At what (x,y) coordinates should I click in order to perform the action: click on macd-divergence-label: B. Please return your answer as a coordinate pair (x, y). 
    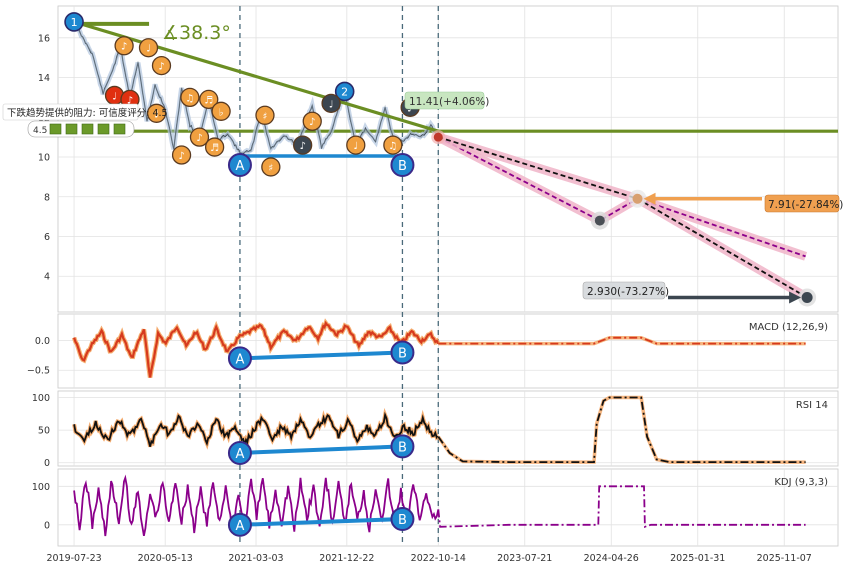
    Looking at the image, I should click on (402, 353).